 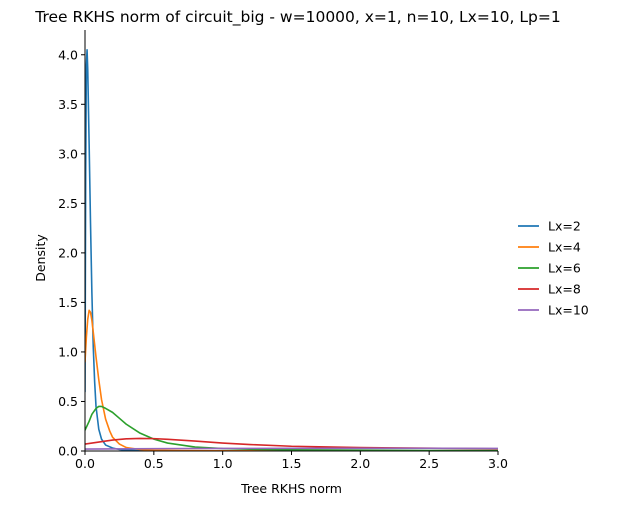 What do you see at coordinates (68, 302) in the screenshot?
I see `y-tick-label: 1.5` at bounding box center [68, 302].